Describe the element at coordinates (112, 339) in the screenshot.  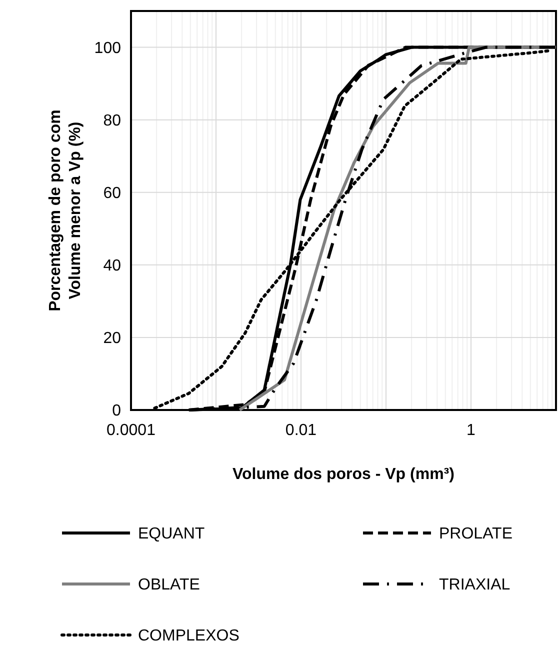
I see `y-tick-label: 20` at that location.